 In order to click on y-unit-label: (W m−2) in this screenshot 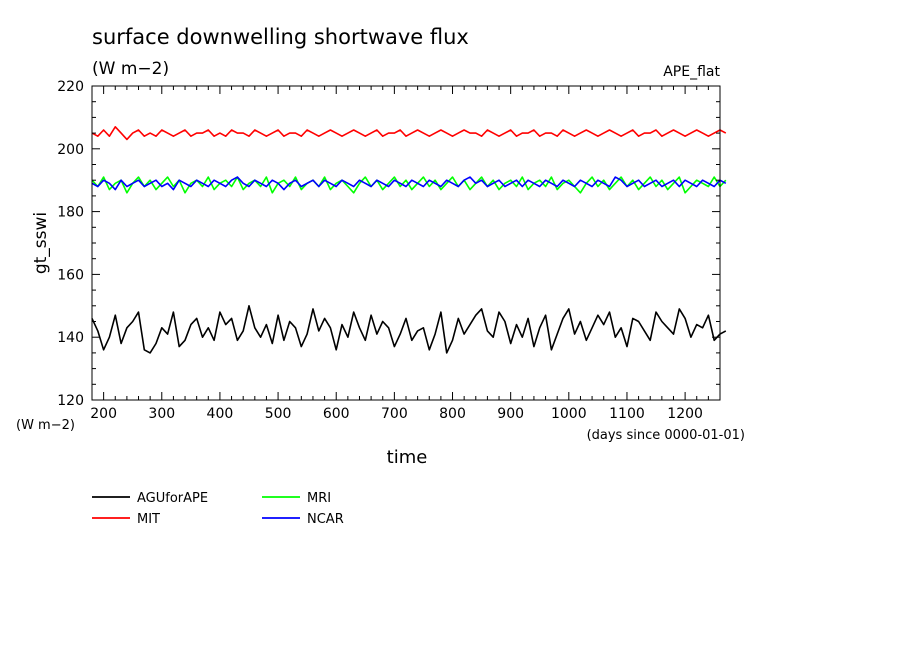, I will do `click(45, 425)`.